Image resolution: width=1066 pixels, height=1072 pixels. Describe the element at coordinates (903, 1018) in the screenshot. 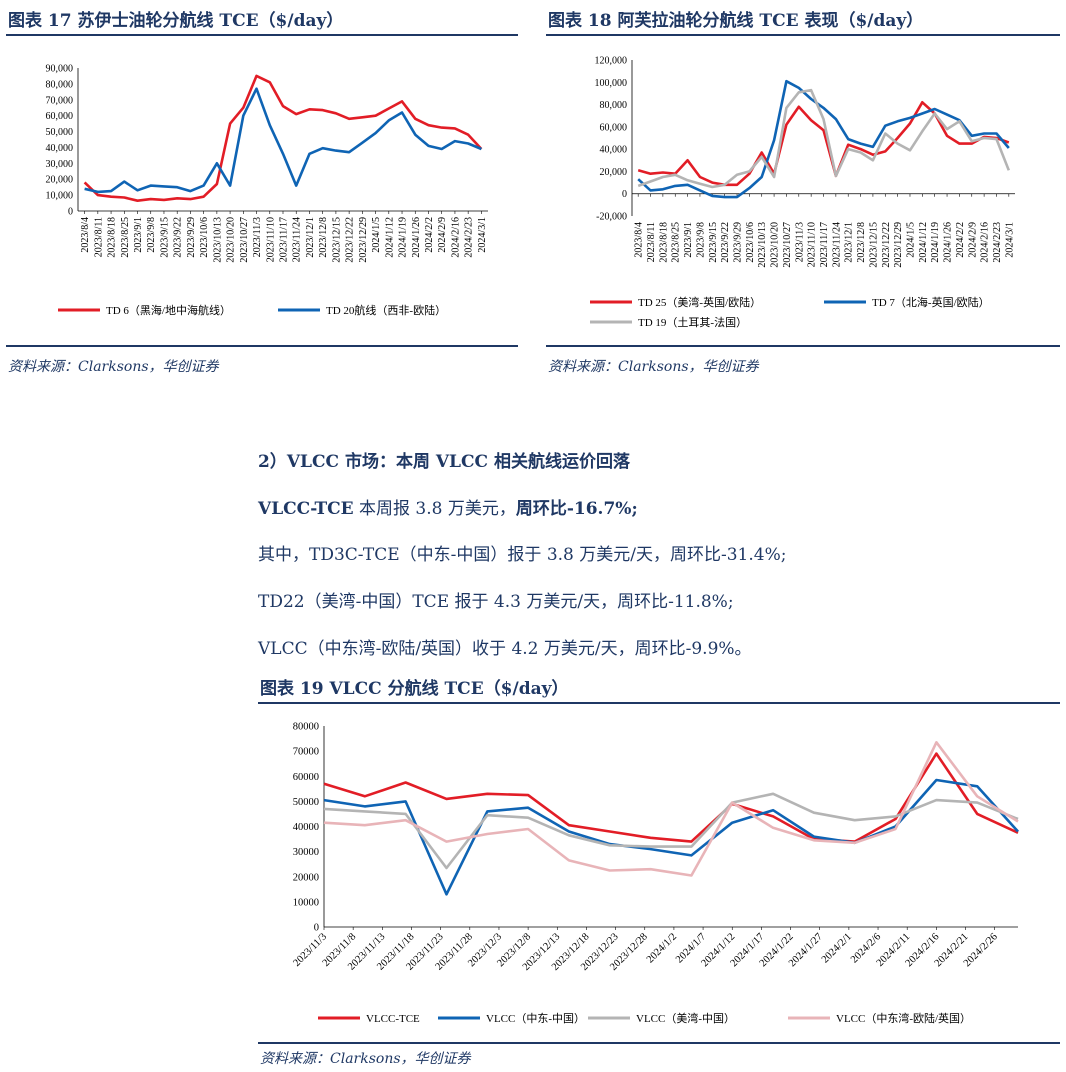

I see `fig19-legend-label-3: VLCC（中东湾-欧陆/英国）` at that location.